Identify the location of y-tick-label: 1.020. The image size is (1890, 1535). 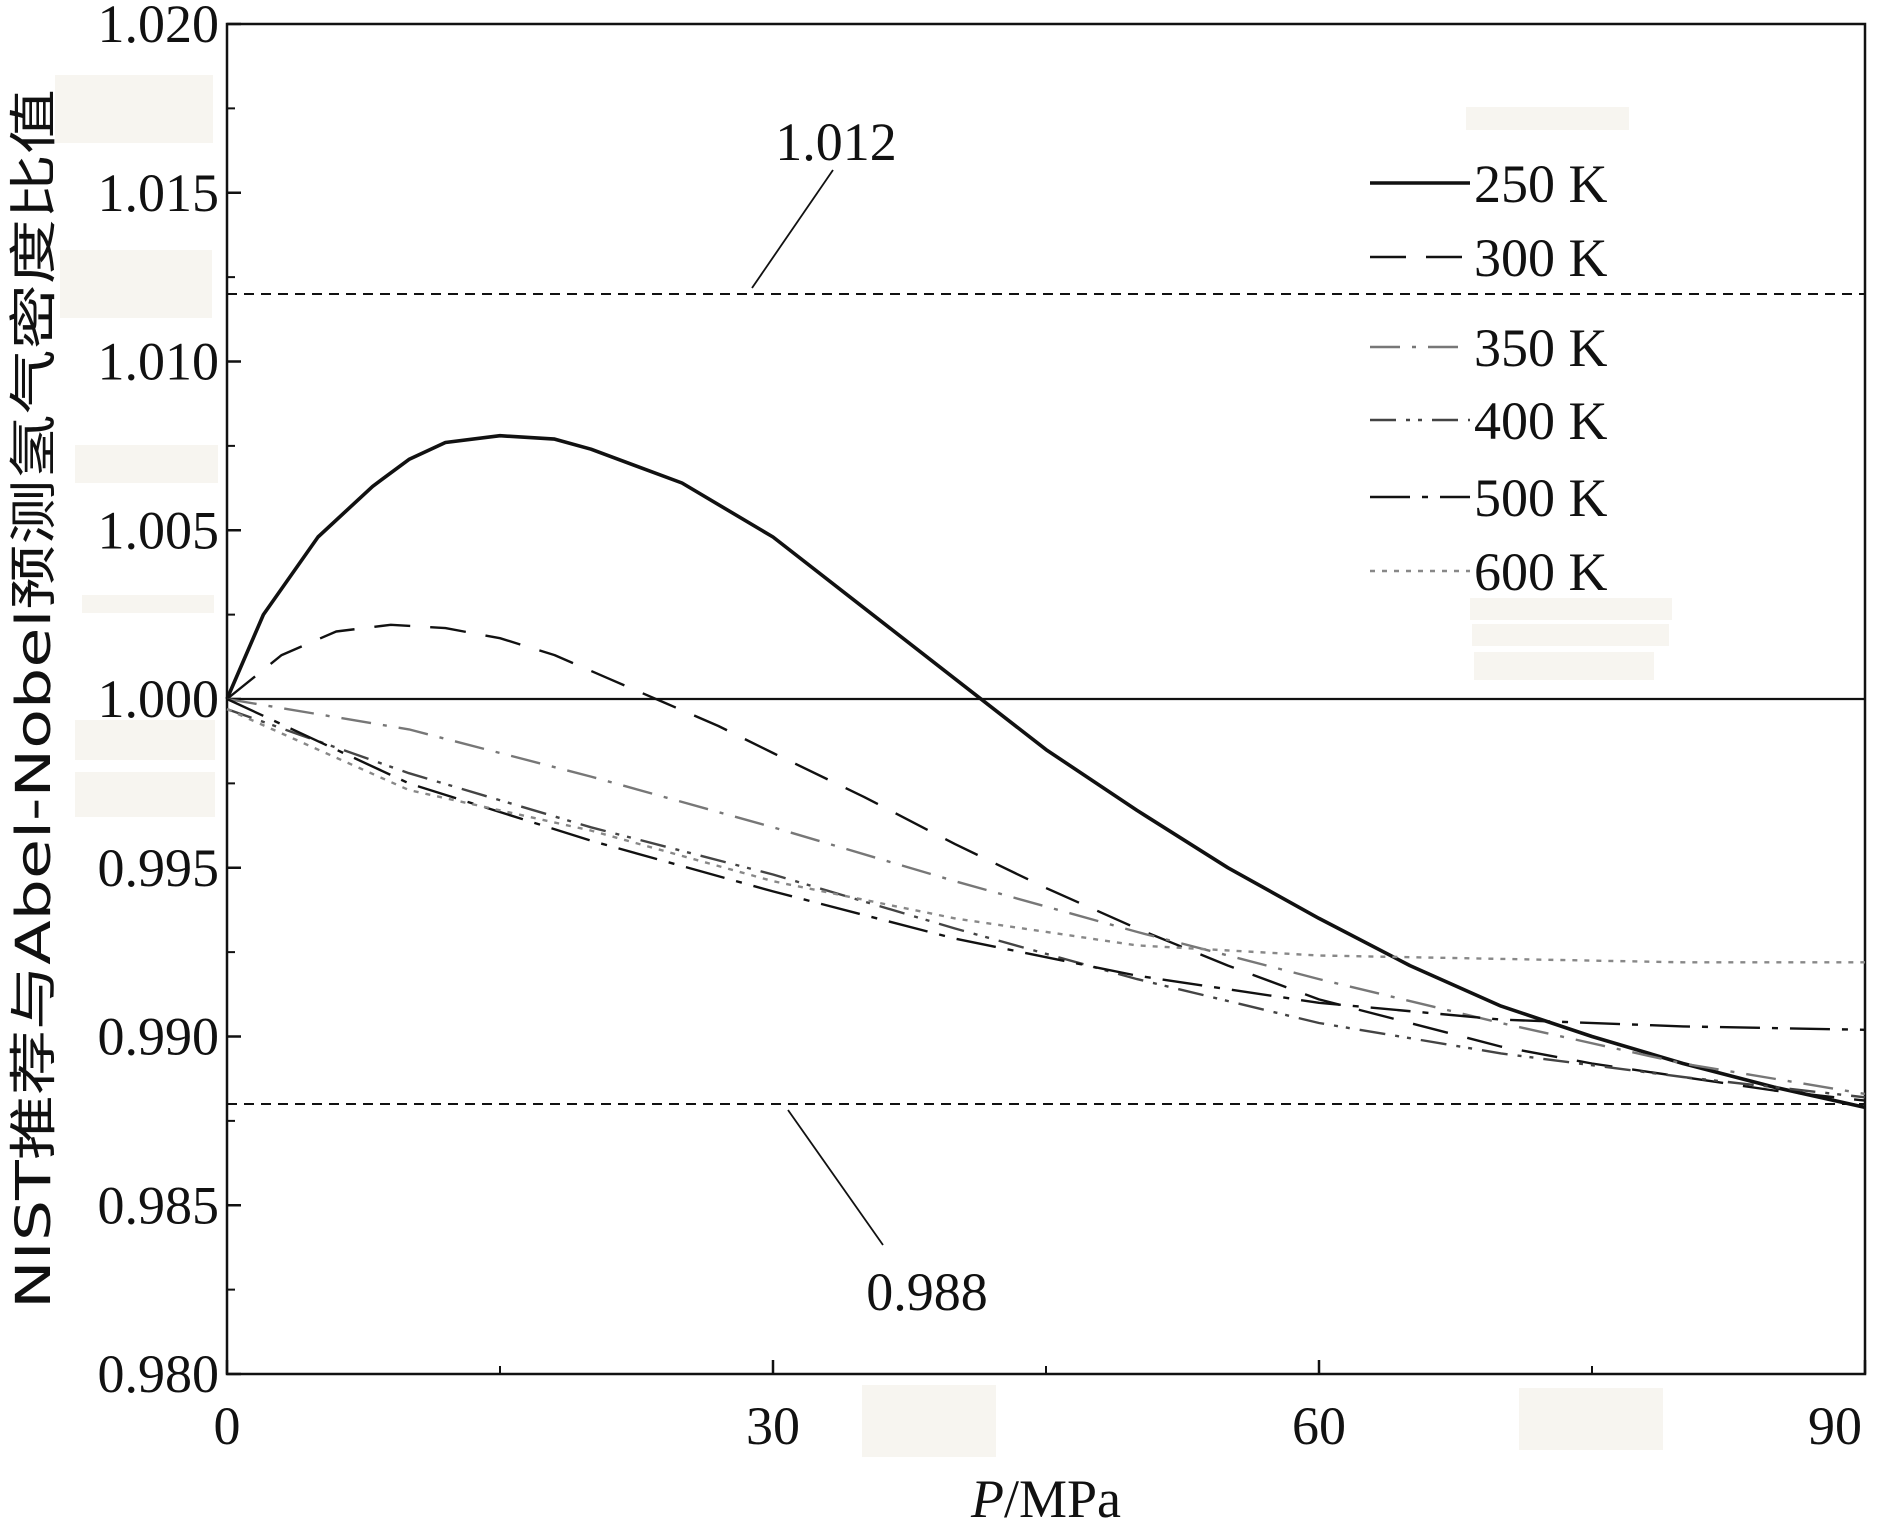
(159, 27).